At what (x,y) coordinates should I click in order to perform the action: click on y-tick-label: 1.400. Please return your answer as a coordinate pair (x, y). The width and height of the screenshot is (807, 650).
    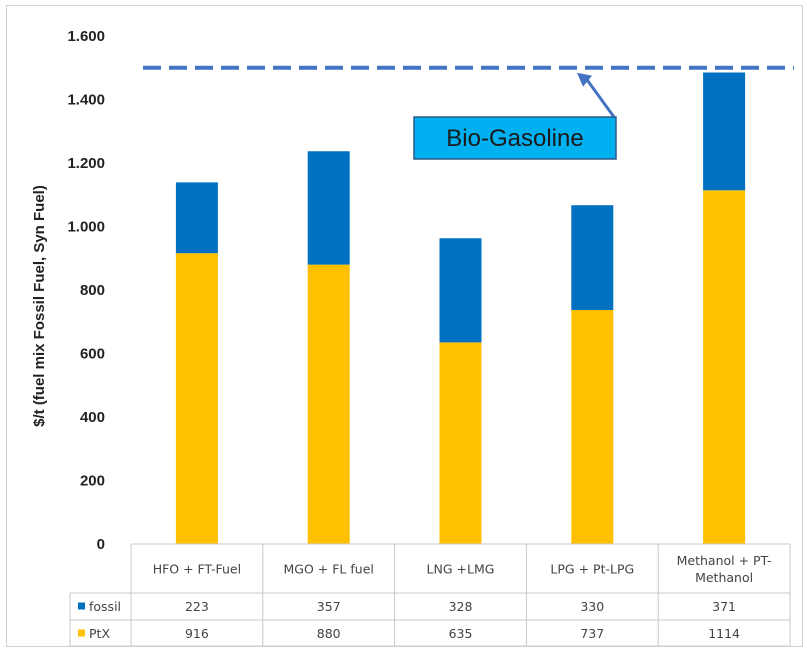
    Looking at the image, I should click on (86, 100).